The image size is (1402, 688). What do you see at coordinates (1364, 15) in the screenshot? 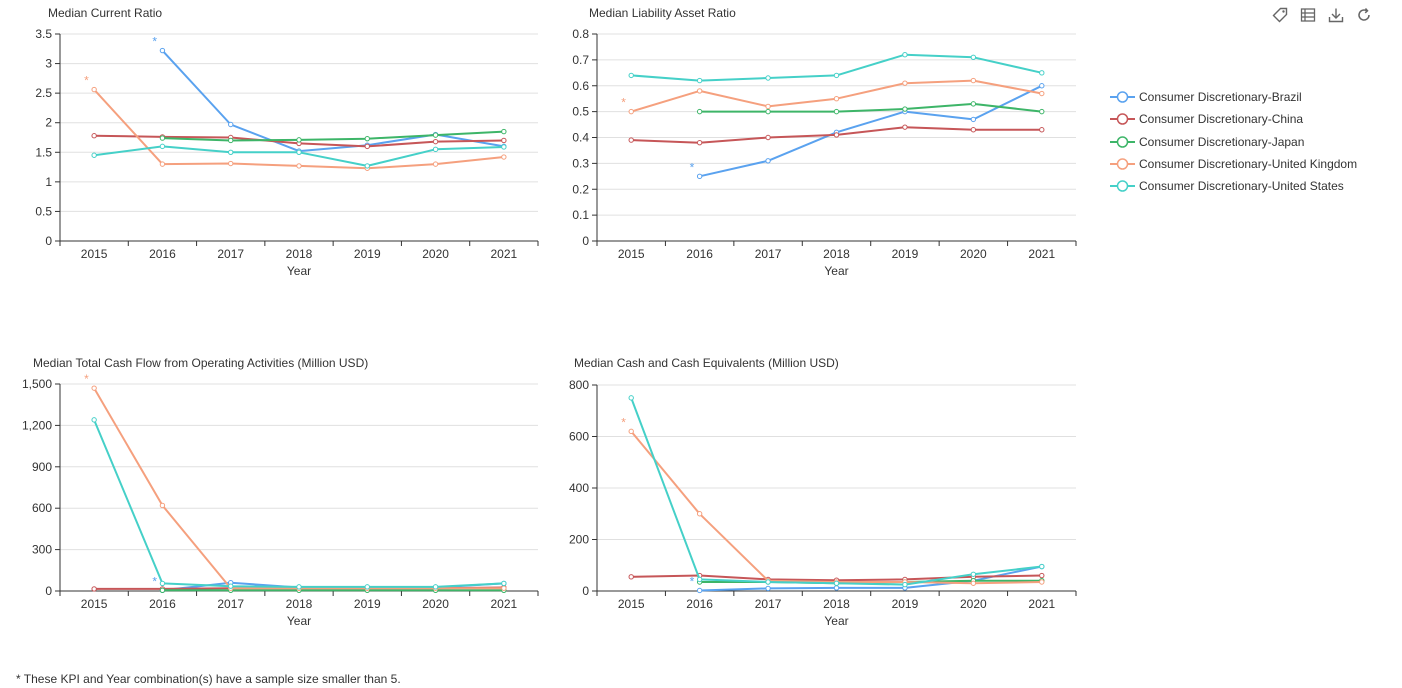
I see `refresh-icon` at bounding box center [1364, 15].